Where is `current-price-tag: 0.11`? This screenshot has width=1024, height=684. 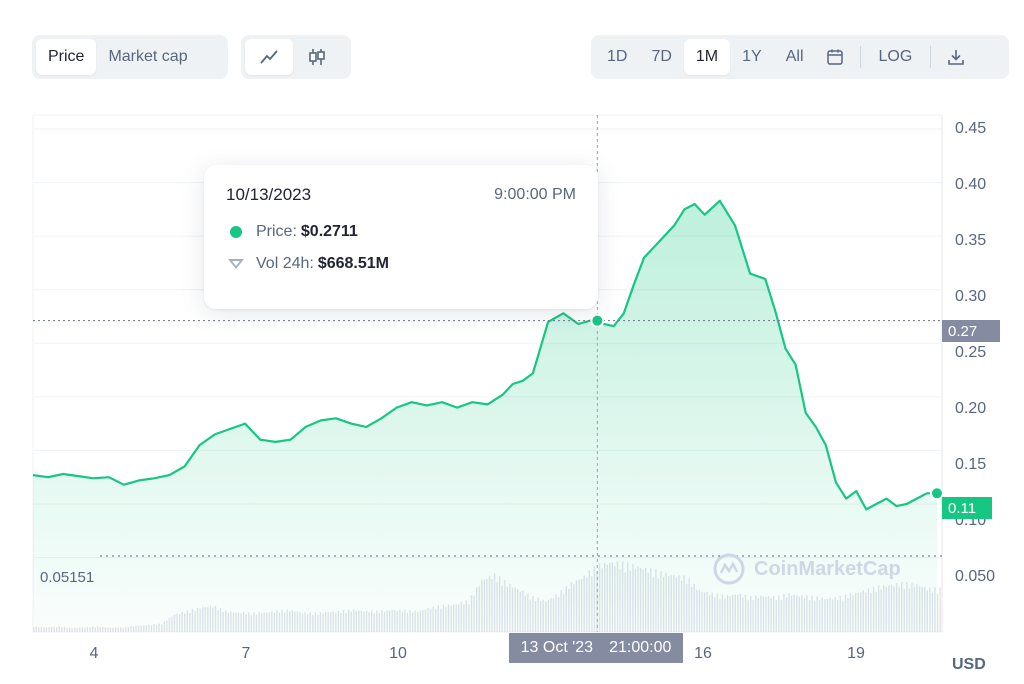
current-price-tag: 0.11 is located at coordinates (967, 508).